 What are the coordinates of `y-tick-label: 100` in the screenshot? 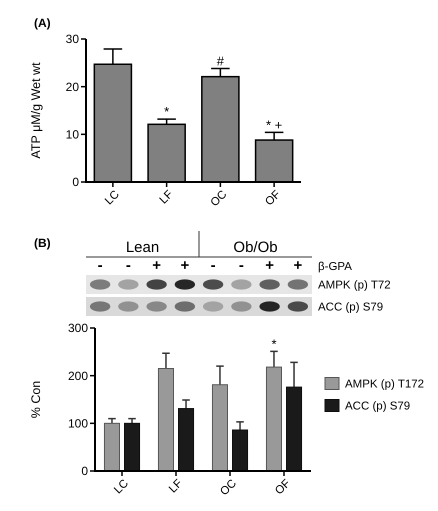 It's located at (78, 423).